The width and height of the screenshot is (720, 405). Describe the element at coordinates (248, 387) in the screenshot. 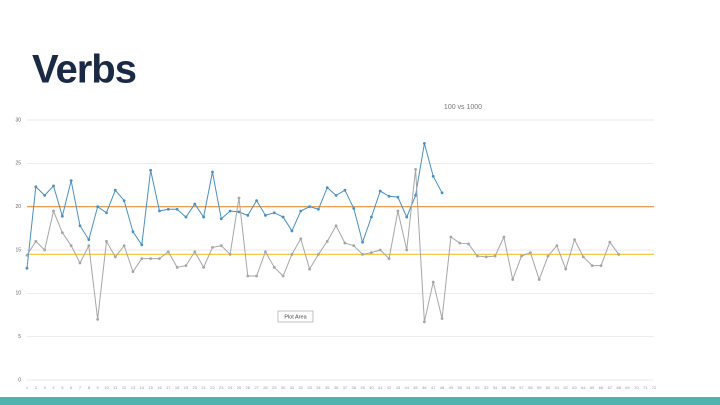

I see `x-tick-label: 26` at that location.